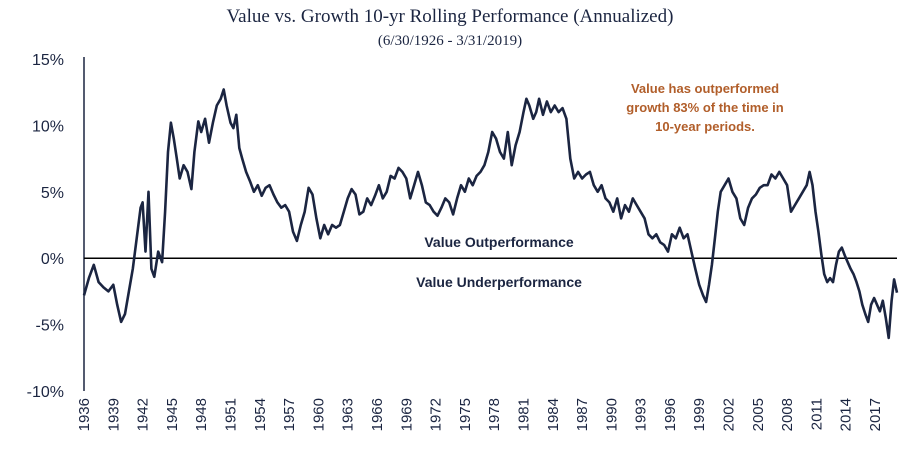 The width and height of the screenshot is (900, 467). Describe the element at coordinates (816, 414) in the screenshot. I see `x-tick-label: 2011` at that location.